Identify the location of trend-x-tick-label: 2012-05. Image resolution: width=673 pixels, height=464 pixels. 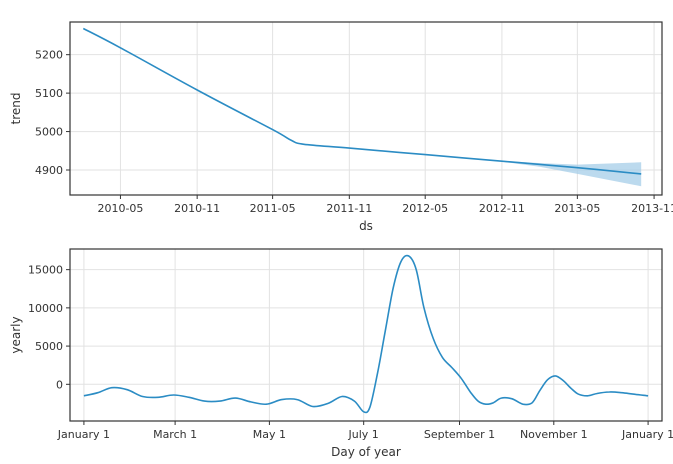
(425, 208).